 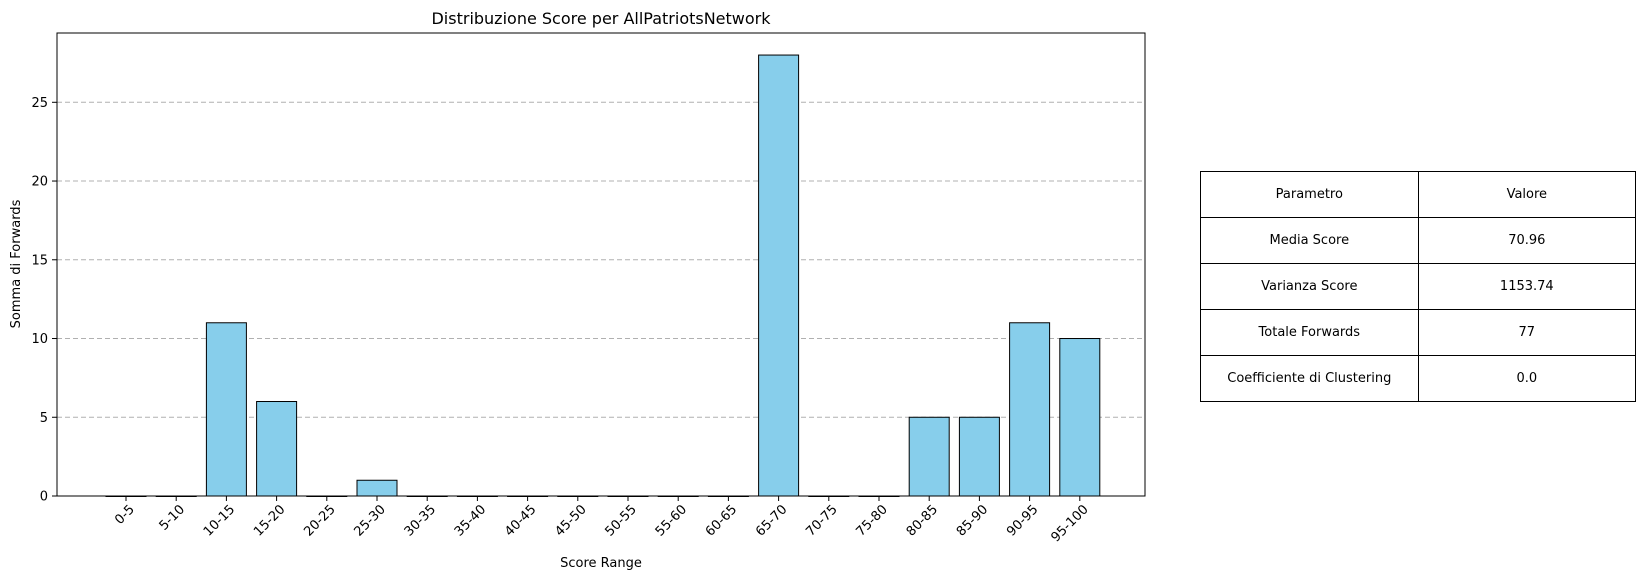 What do you see at coordinates (44, 300) in the screenshot?
I see `y-axis-ticks: 0 5 10 15 20 25` at bounding box center [44, 300].